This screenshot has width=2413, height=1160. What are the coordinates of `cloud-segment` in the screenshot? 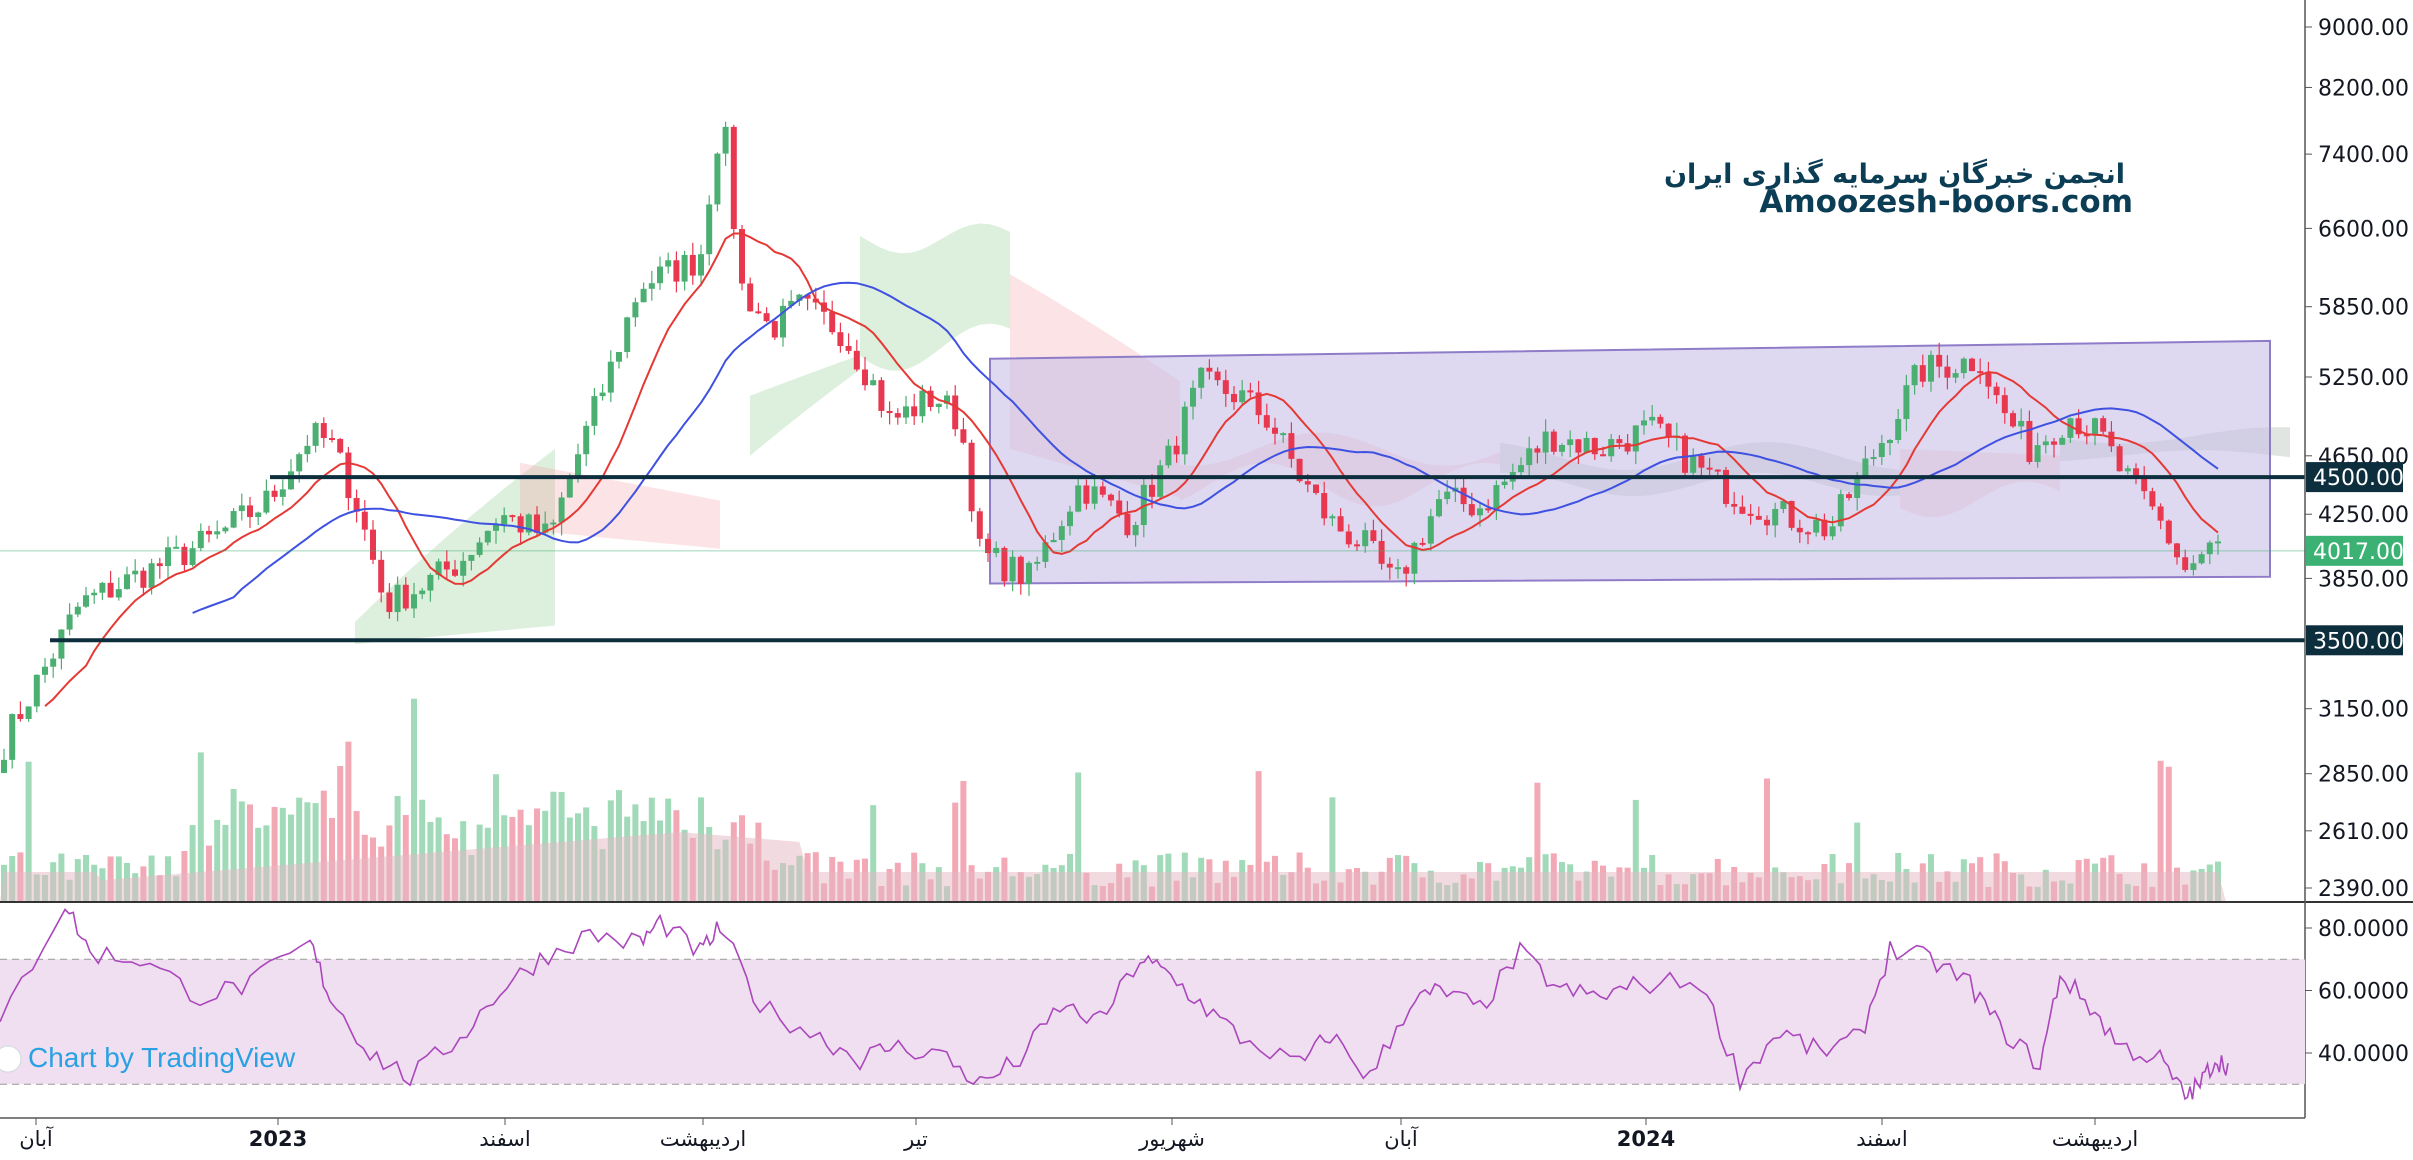 It's located at (805, 405).